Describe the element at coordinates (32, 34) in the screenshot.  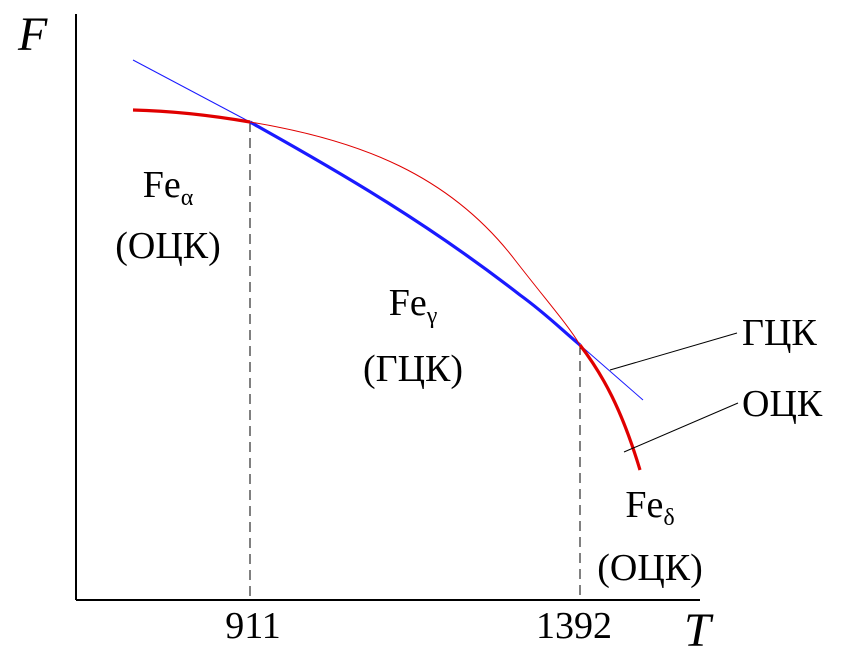
I see `y-axis-label: F` at that location.